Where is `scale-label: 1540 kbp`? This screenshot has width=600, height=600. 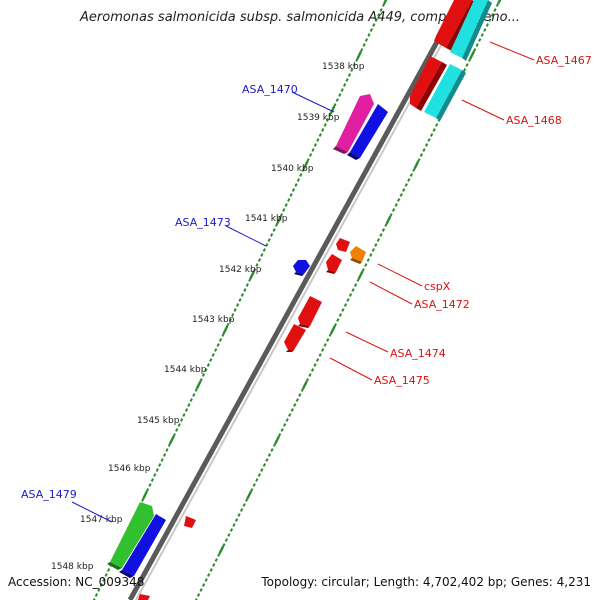 scale-label: 1540 kbp is located at coordinates (292, 169).